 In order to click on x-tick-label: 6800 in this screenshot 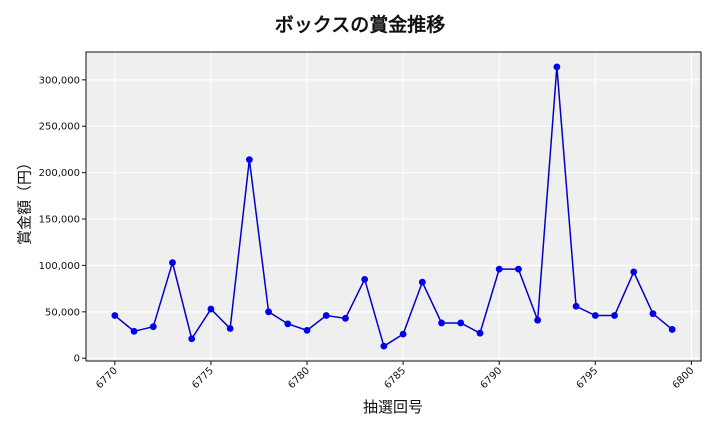, I will do `click(684, 378)`.